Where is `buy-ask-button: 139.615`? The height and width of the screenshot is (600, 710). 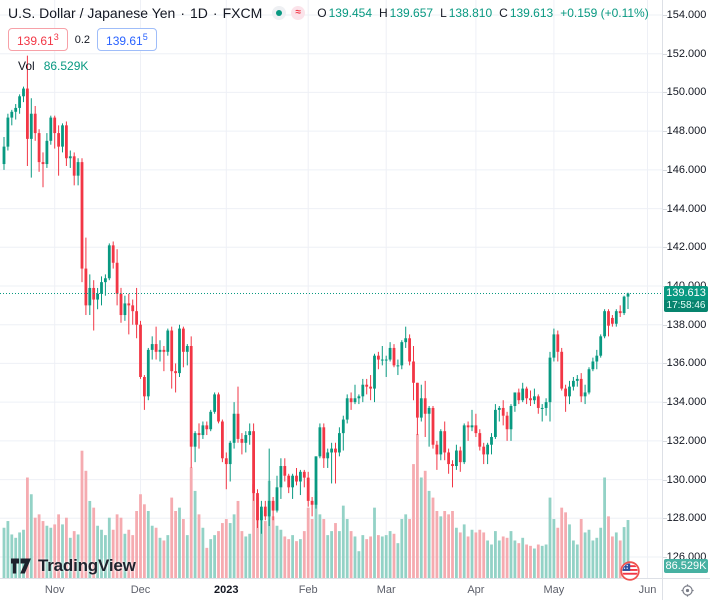 buy-ask-button: 139.615 is located at coordinates (127, 39).